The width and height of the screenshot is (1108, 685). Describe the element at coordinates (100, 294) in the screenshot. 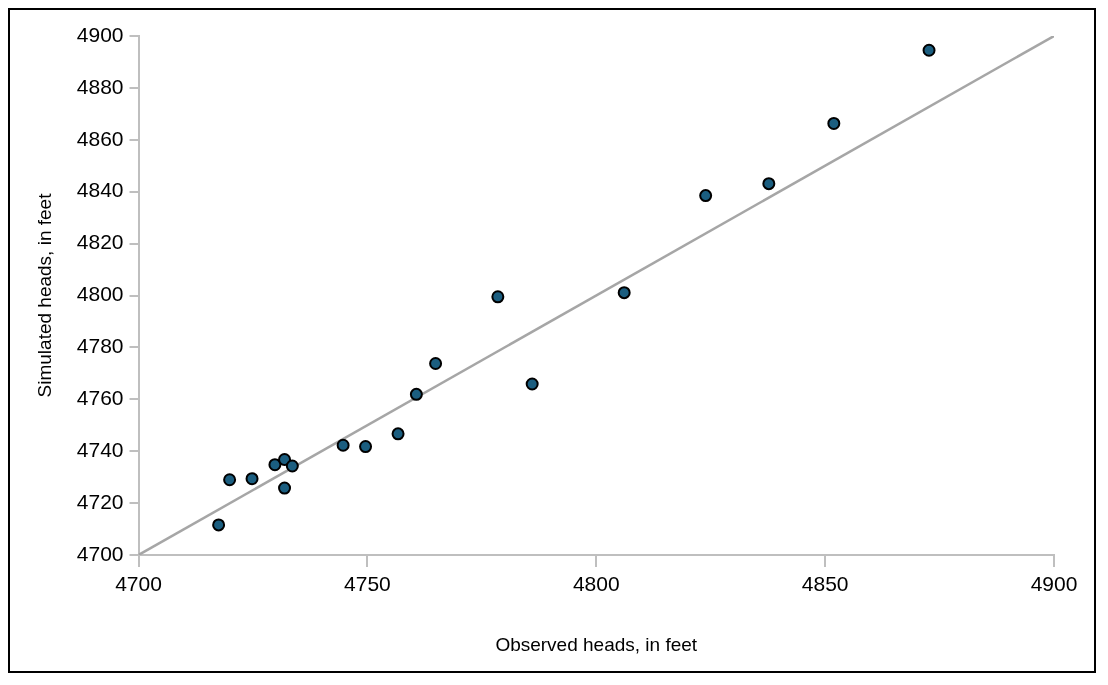

I see `y-tick-label: 4800` at that location.